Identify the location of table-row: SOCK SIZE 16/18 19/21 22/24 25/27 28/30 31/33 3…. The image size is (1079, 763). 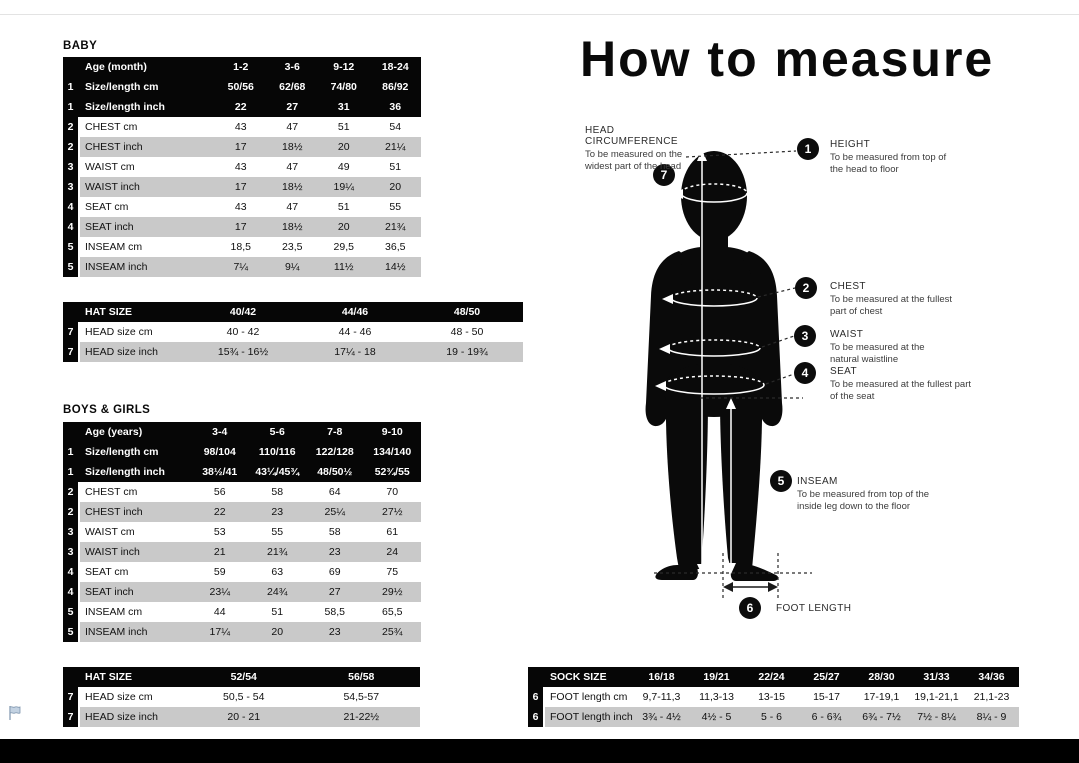
(773, 677).